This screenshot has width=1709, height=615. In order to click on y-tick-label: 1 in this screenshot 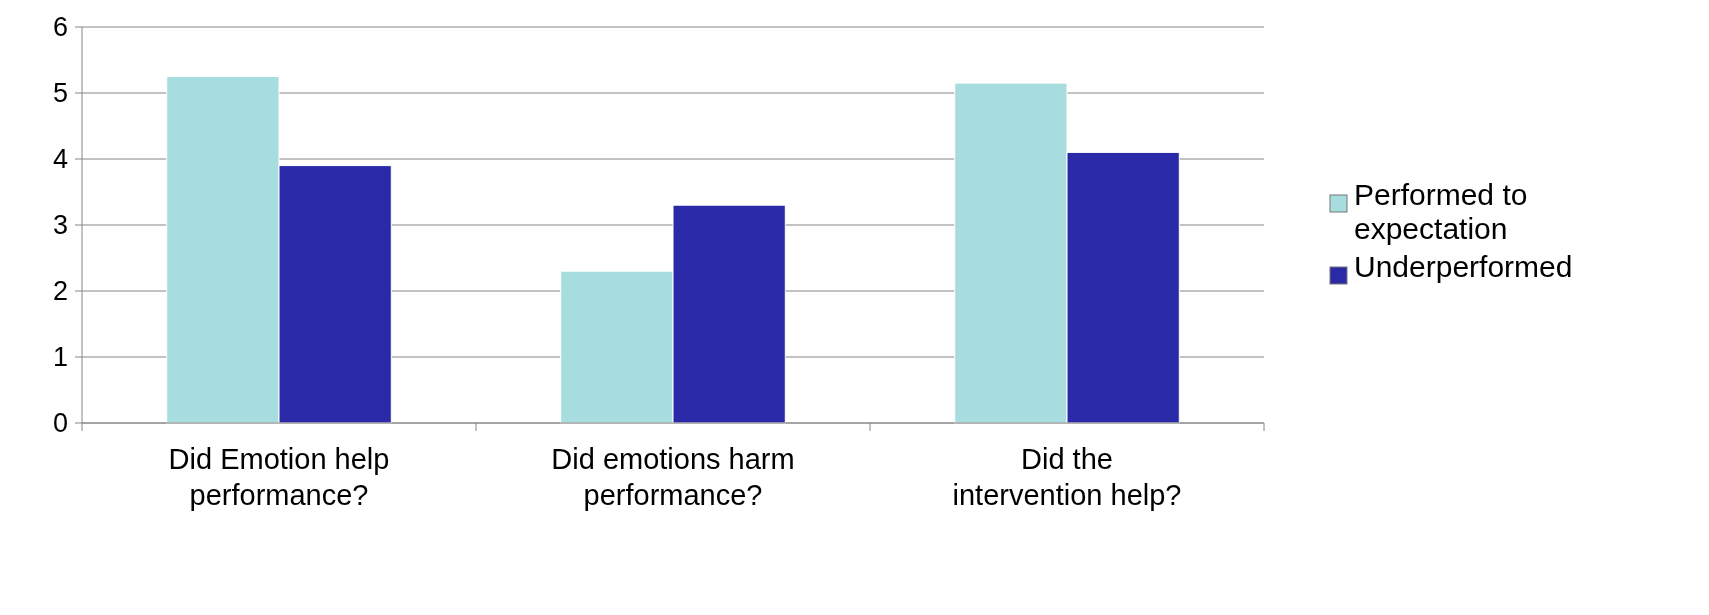, I will do `click(60, 357)`.